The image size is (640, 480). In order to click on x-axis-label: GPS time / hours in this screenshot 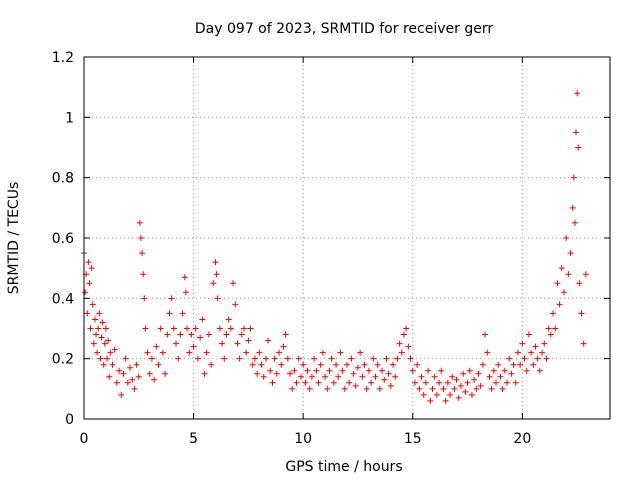, I will do `click(343, 467)`.